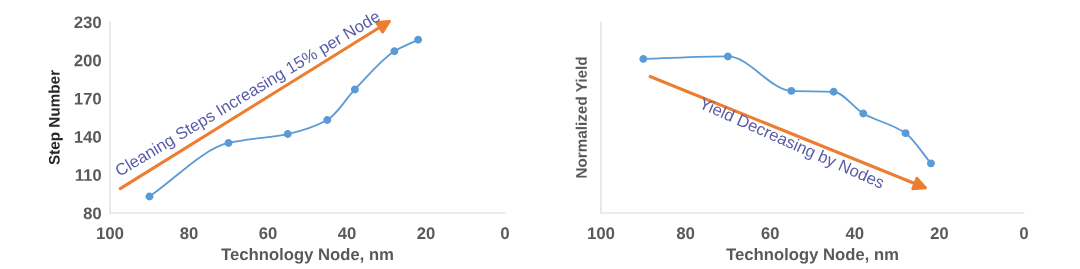 Image resolution: width=1080 pixels, height=269 pixels. I want to click on y-tick-label: 140, so click(87, 137).